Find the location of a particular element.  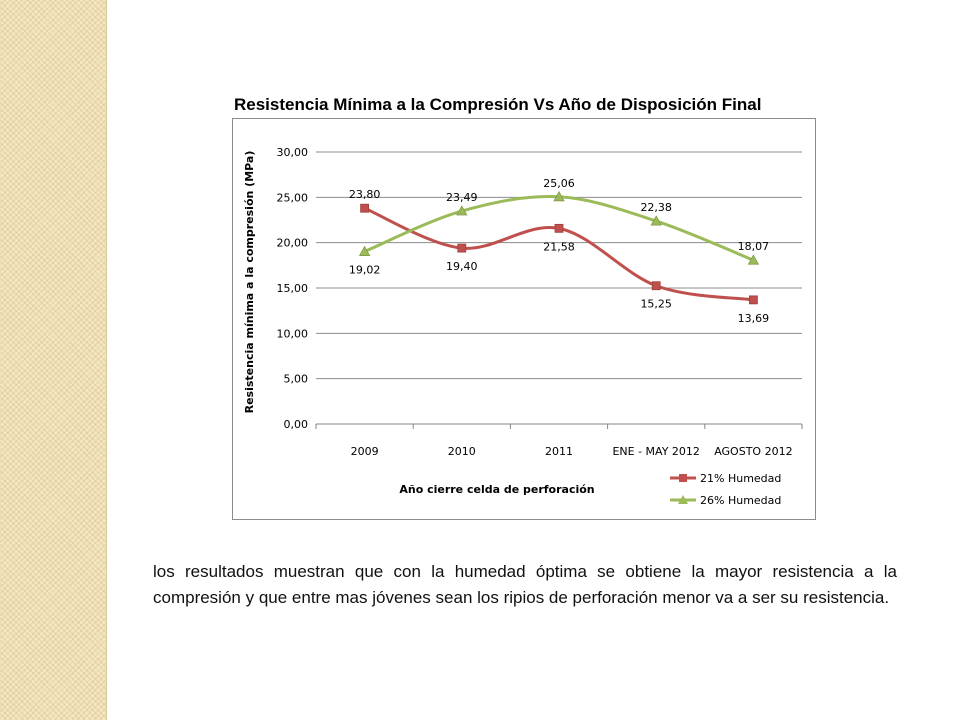

data-label: 19,40 is located at coordinates (462, 266).